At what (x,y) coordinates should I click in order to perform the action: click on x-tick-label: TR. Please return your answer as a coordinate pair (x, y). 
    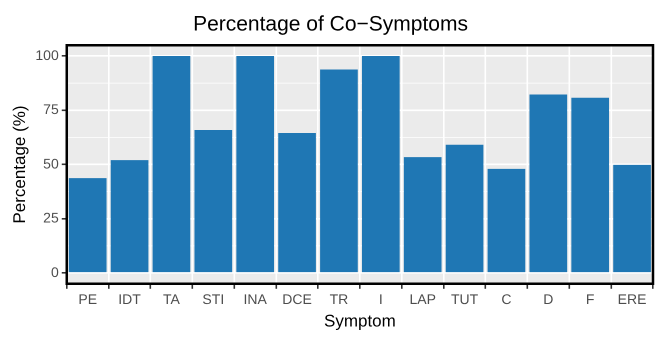
    Looking at the image, I should click on (339, 299).